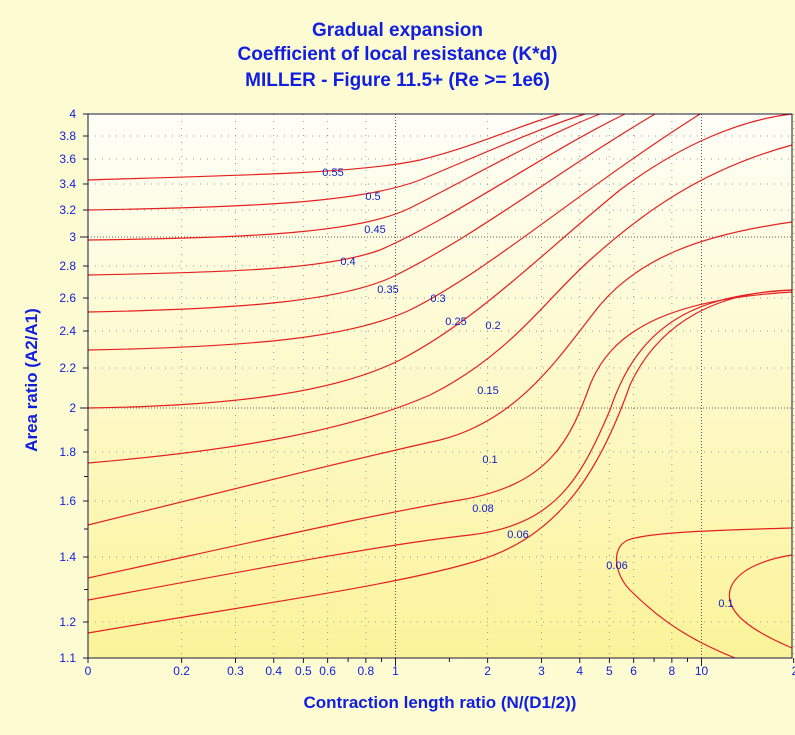  I want to click on x-axis: 0 0.2 0.3 0.4 0.5 0.6 0.8 1 2 3 4 5 6 8 10 20, so click(440, 668).